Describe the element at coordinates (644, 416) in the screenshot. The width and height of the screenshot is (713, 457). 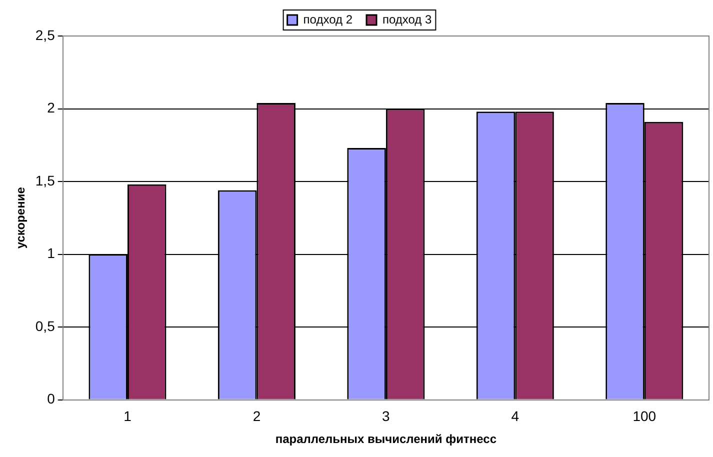
I see `x-tick-label: 100` at that location.